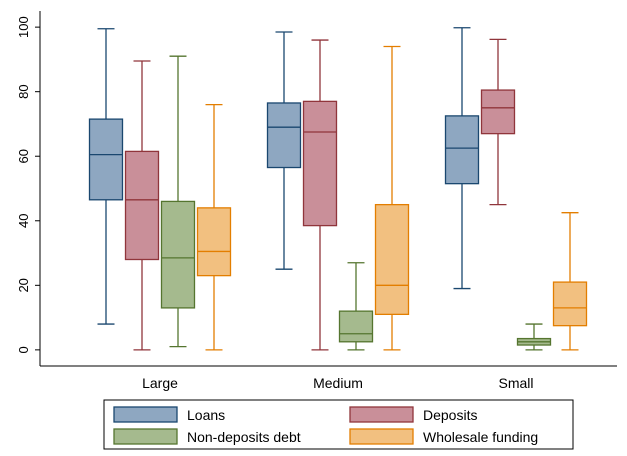  I want to click on legend-item-non-deposits-debt: Non-deposits debt, so click(207, 436).